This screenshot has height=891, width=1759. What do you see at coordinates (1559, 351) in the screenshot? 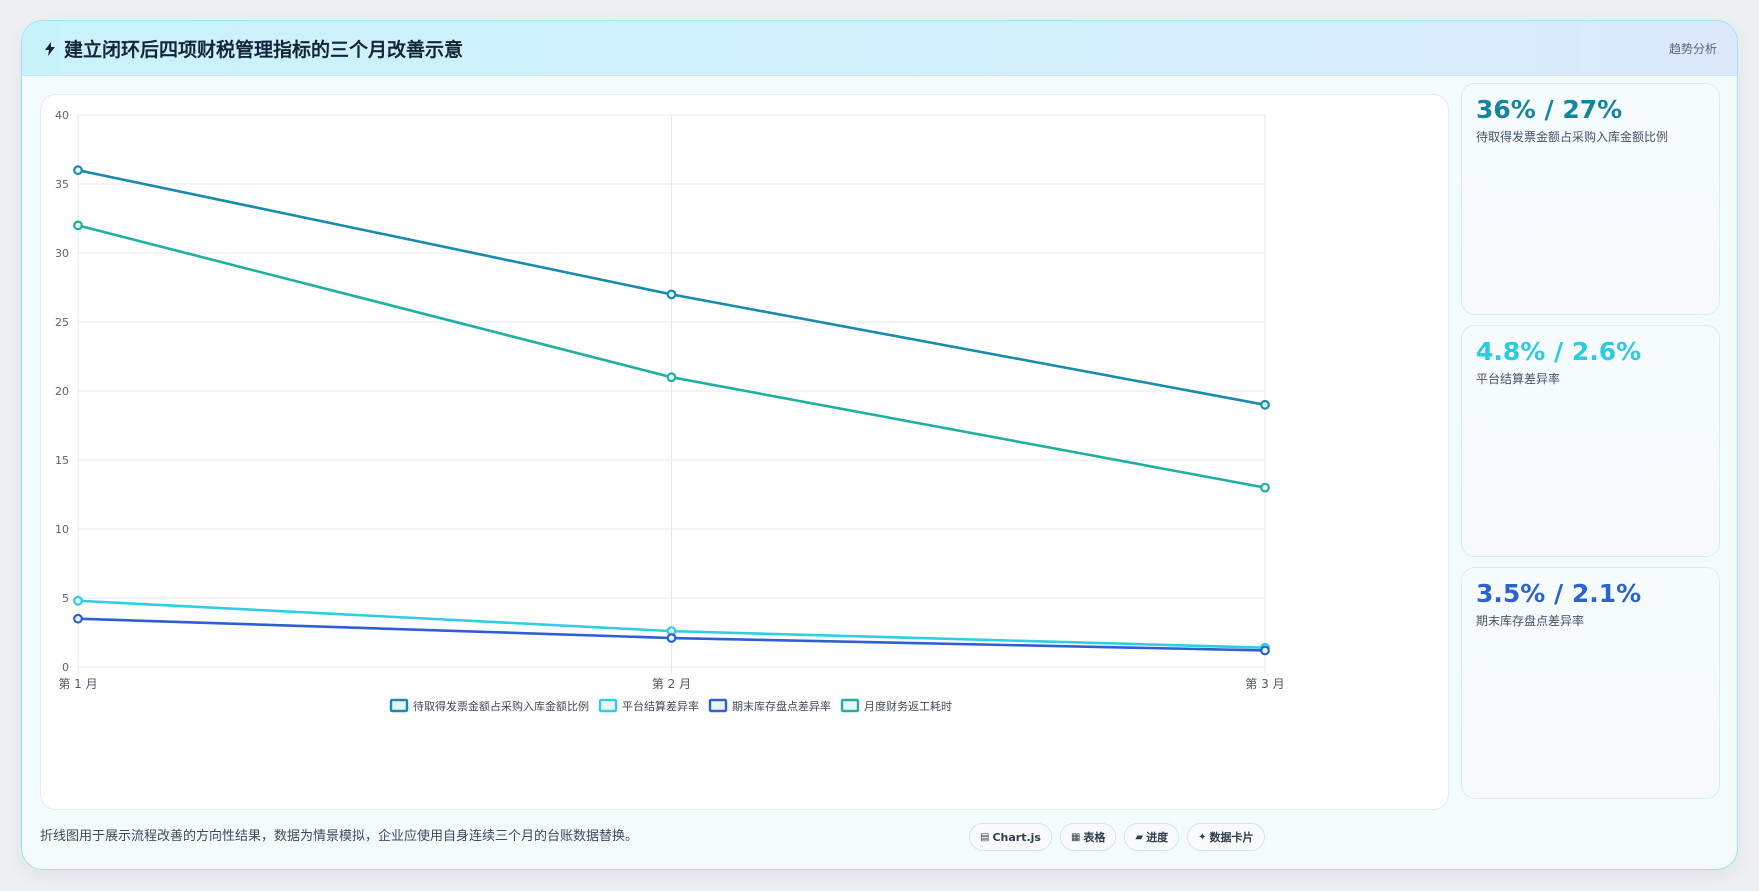
I see `kpi-value: 4.8% / 2.6%` at bounding box center [1559, 351].